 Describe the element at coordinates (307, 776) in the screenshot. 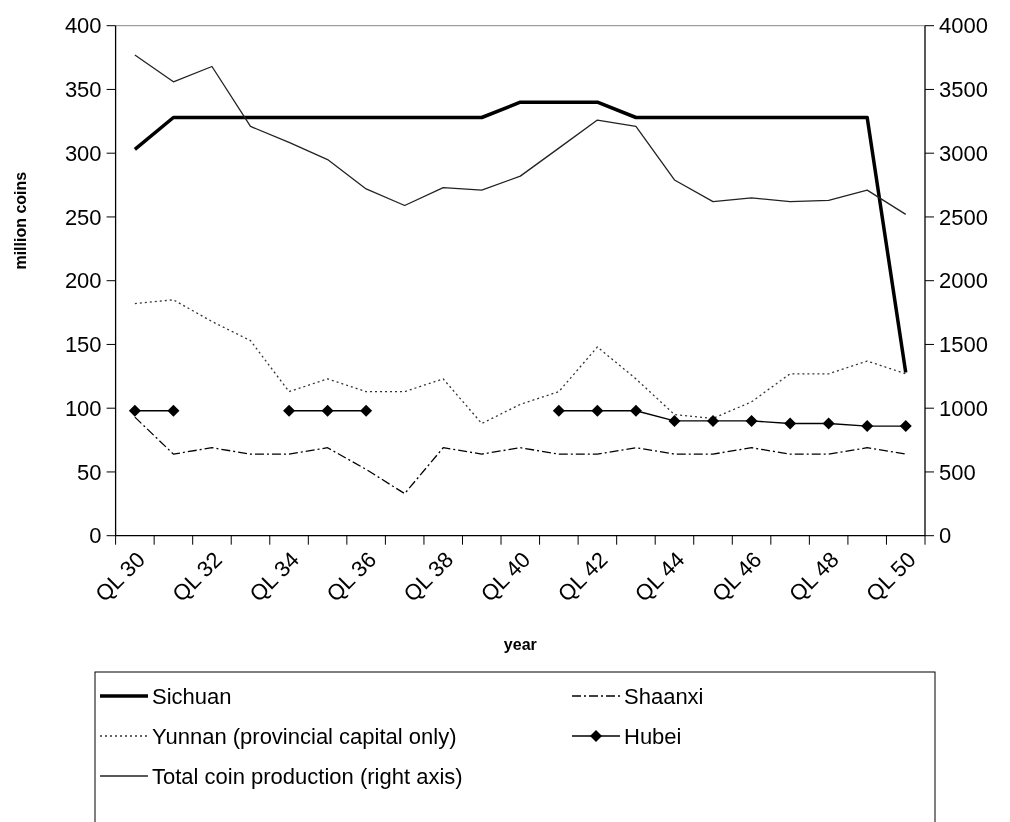

I see `legend-label: Total coin production (right axis)` at that location.